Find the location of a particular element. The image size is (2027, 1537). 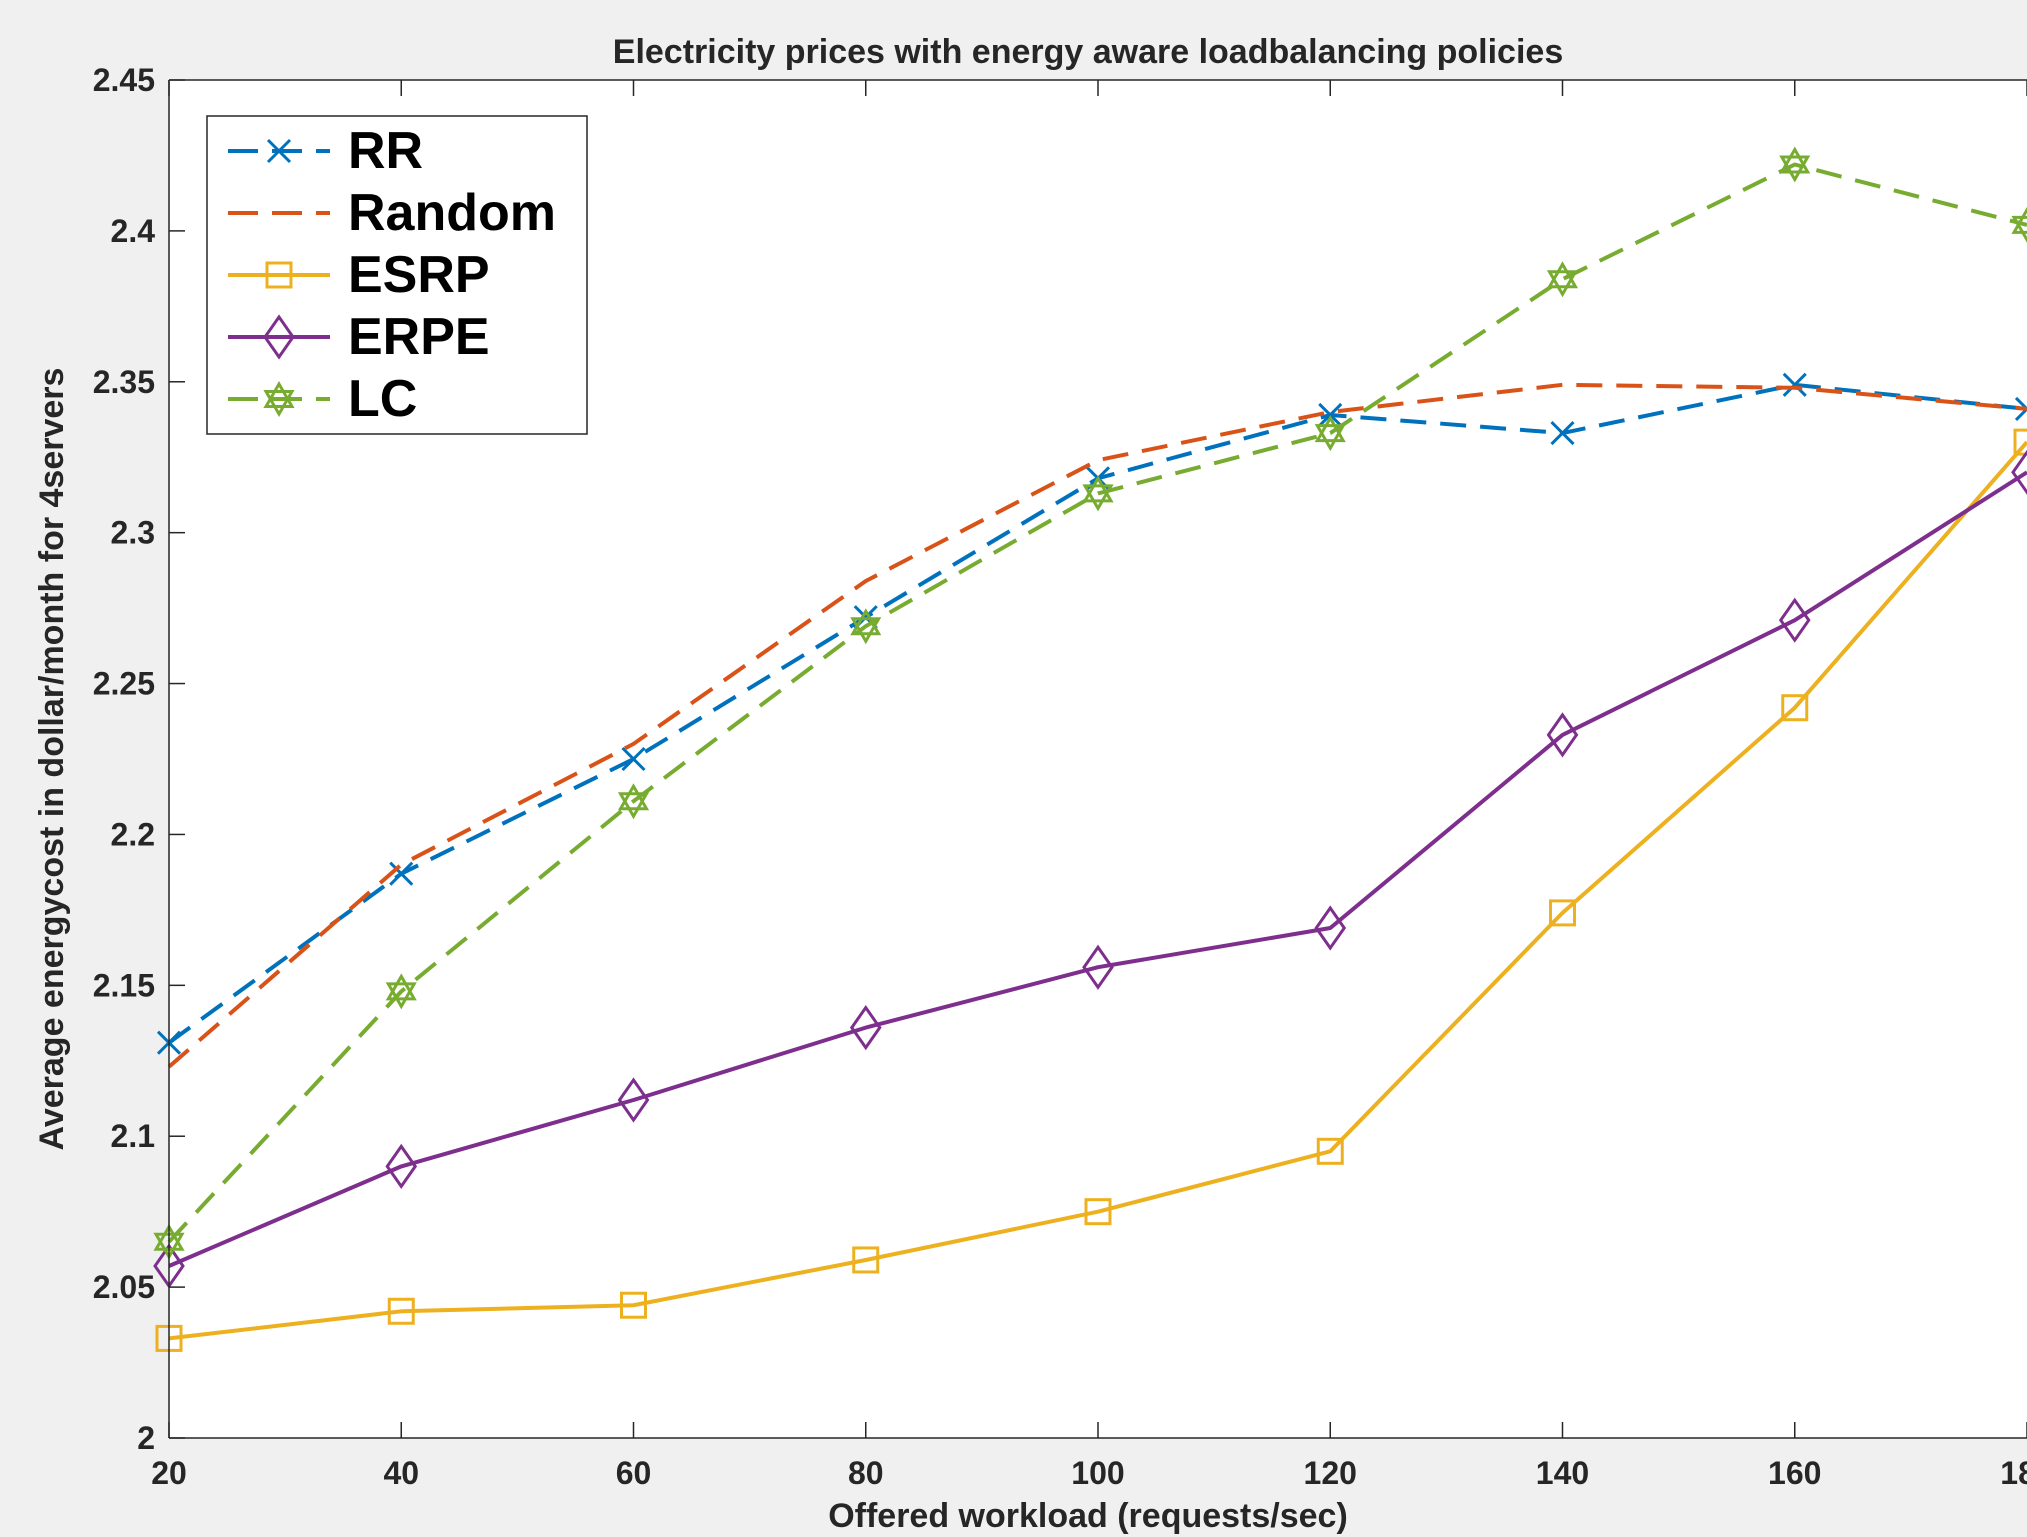

legend-item-erpe: ERPE is located at coordinates (359, 337).